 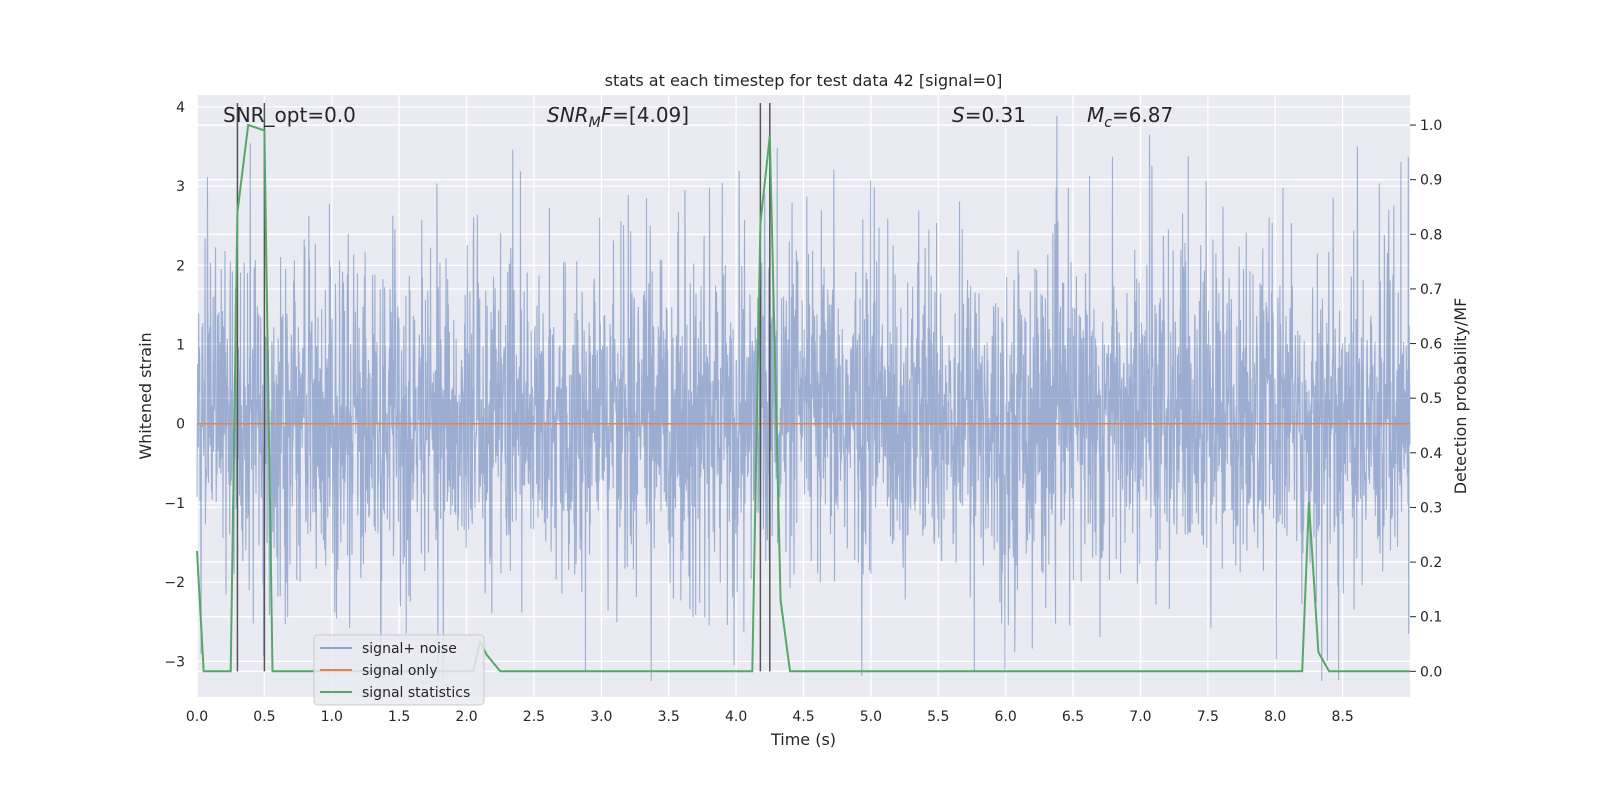 What do you see at coordinates (466, 717) in the screenshot?
I see `x-tick-label: 2.0` at bounding box center [466, 717].